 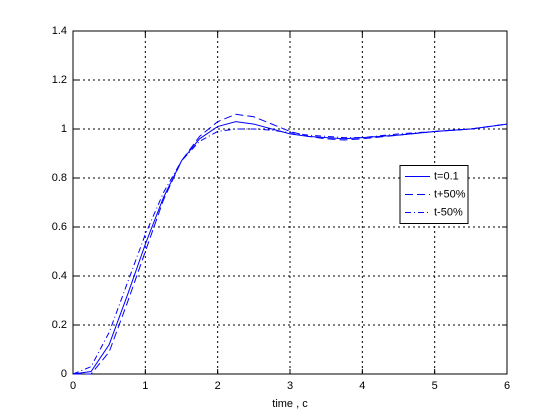 What do you see at coordinates (448, 212) in the screenshot?
I see `legend-label: t-50%` at bounding box center [448, 212].